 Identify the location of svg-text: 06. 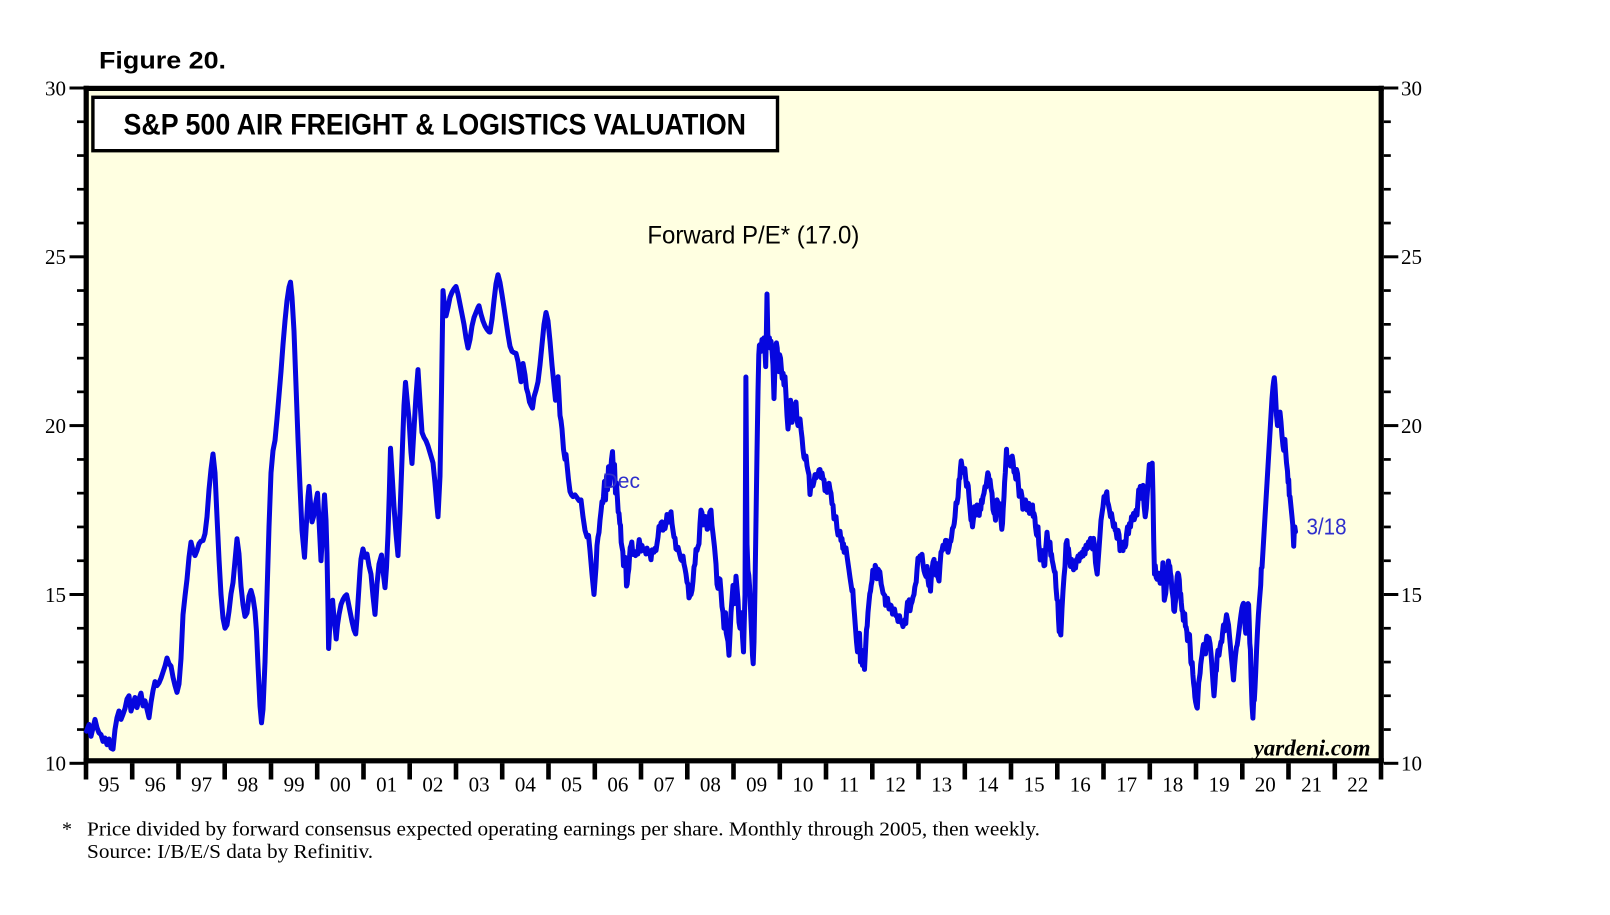
(617, 785).